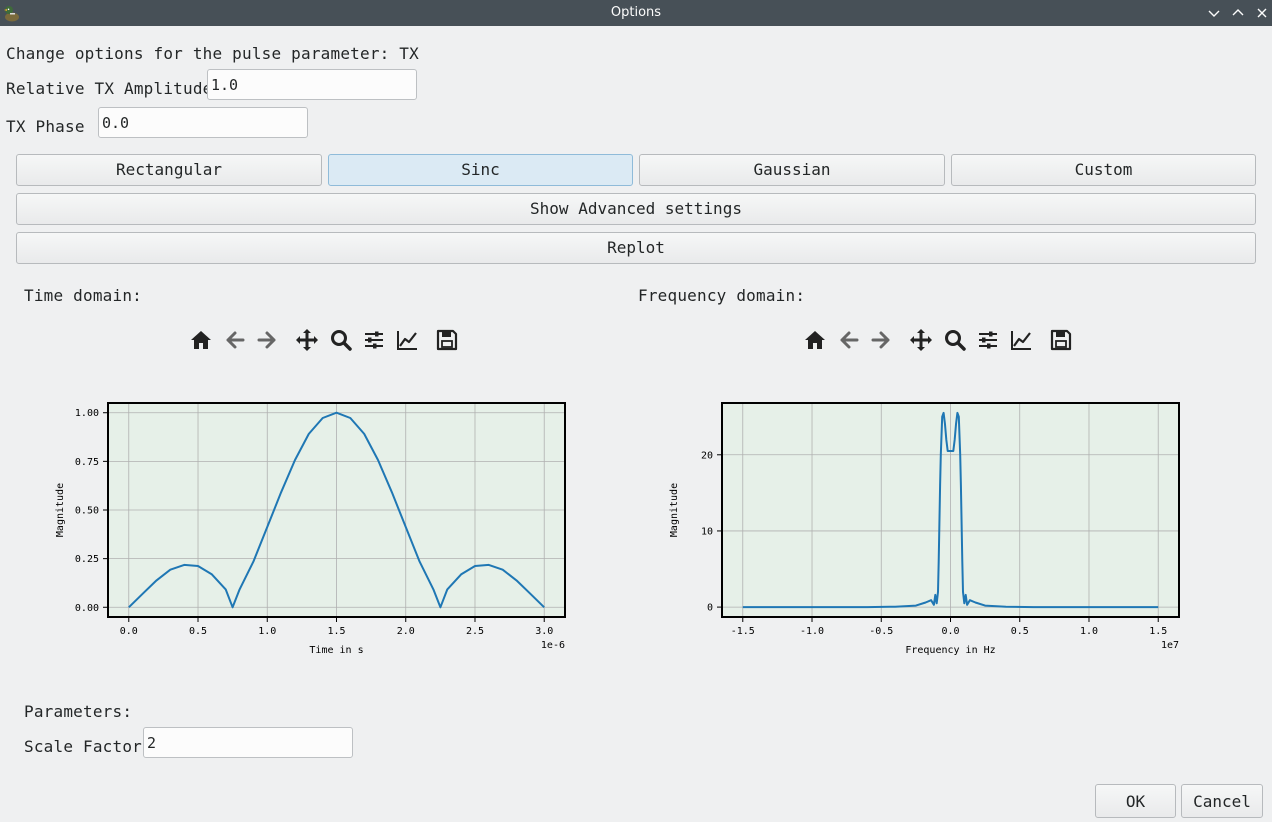 This screenshot has width=1272, height=822. What do you see at coordinates (475, 631) in the screenshot?
I see `x-tick-label: 2.5` at bounding box center [475, 631].